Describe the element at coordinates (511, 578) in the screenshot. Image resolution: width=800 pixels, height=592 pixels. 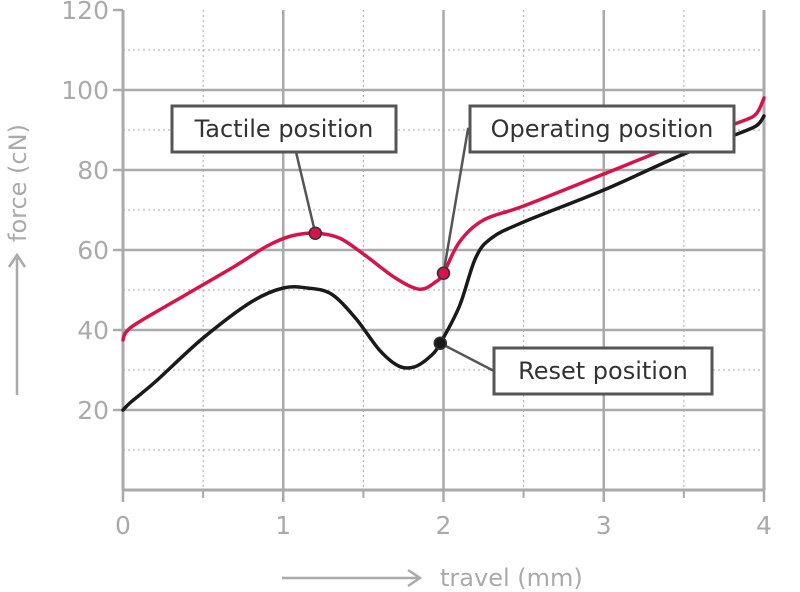
I see `x-axis-title: travel (mm)` at that location.